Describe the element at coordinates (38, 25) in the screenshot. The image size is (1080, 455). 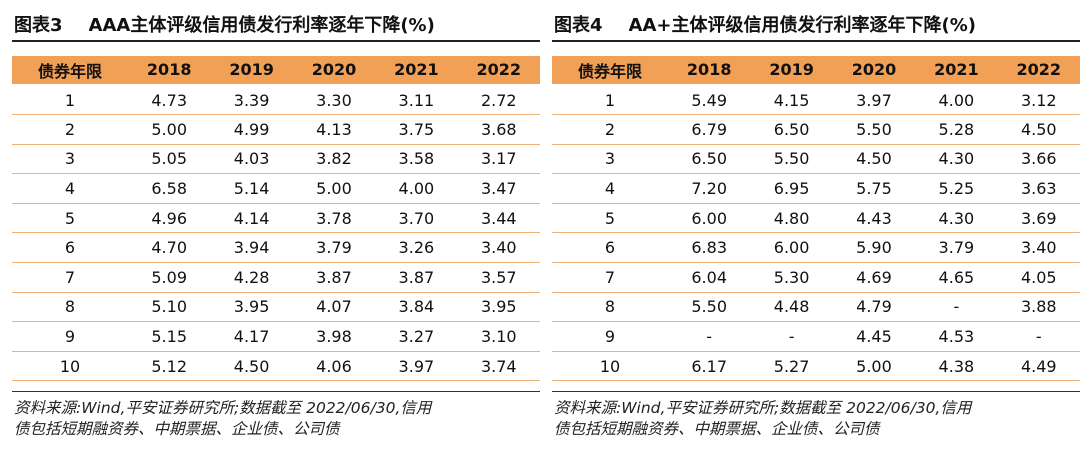
I see `figure-label: 图表3` at that location.